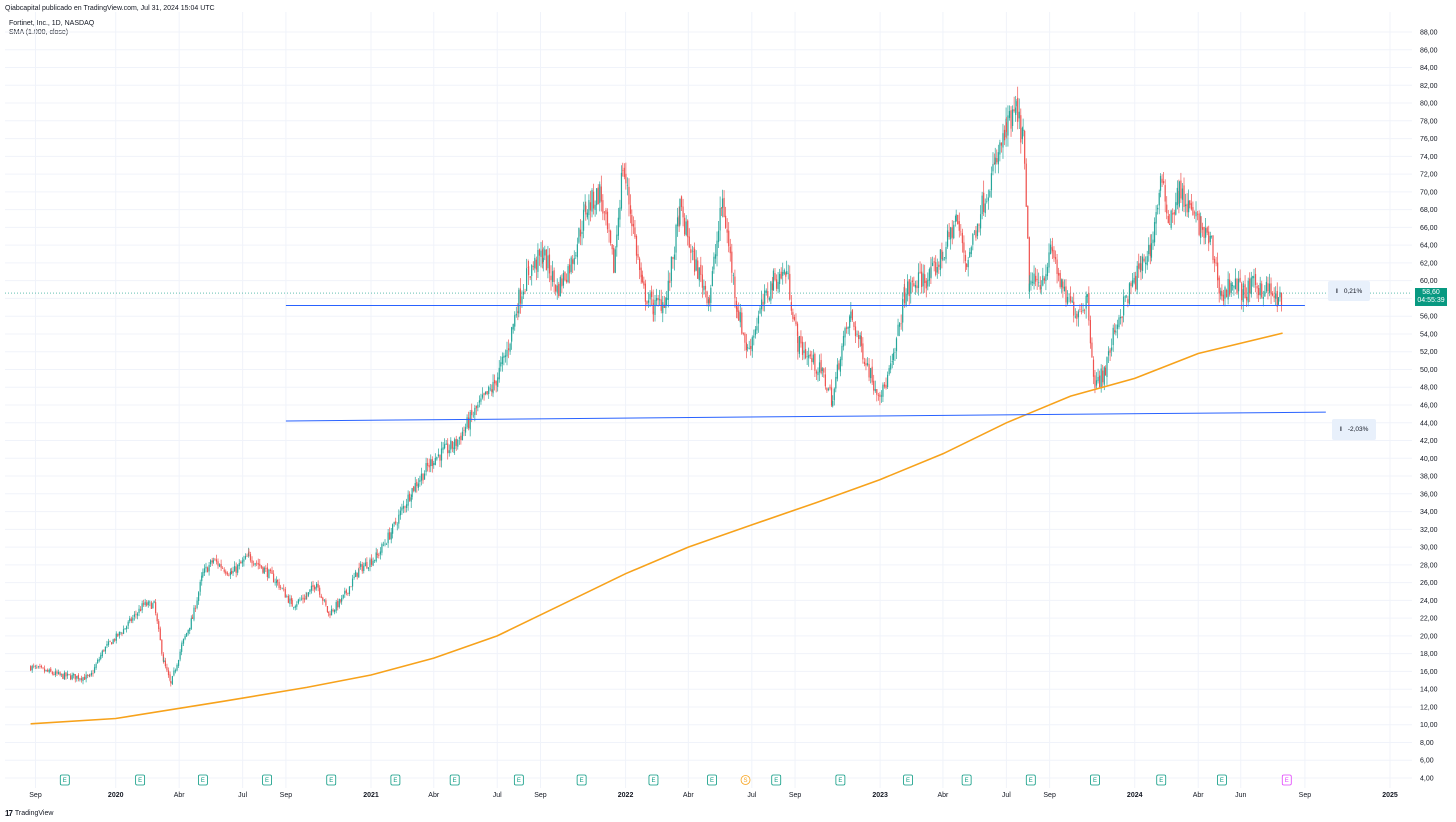 Image resolution: width=1456 pixels, height=822 pixels. What do you see at coordinates (29, 813) in the screenshot?
I see `tradingview-brand: 17 TradingView` at bounding box center [29, 813].